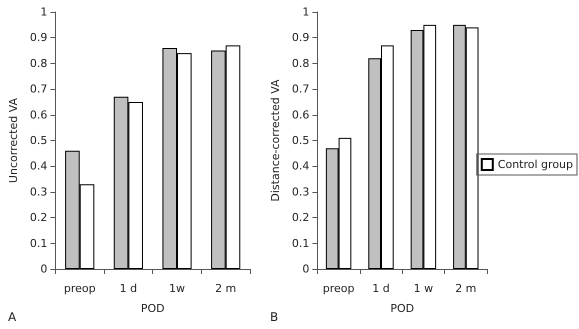 The width and height of the screenshot is (579, 329). Describe the element at coordinates (274, 317) in the screenshot. I see `text: B` at that location.